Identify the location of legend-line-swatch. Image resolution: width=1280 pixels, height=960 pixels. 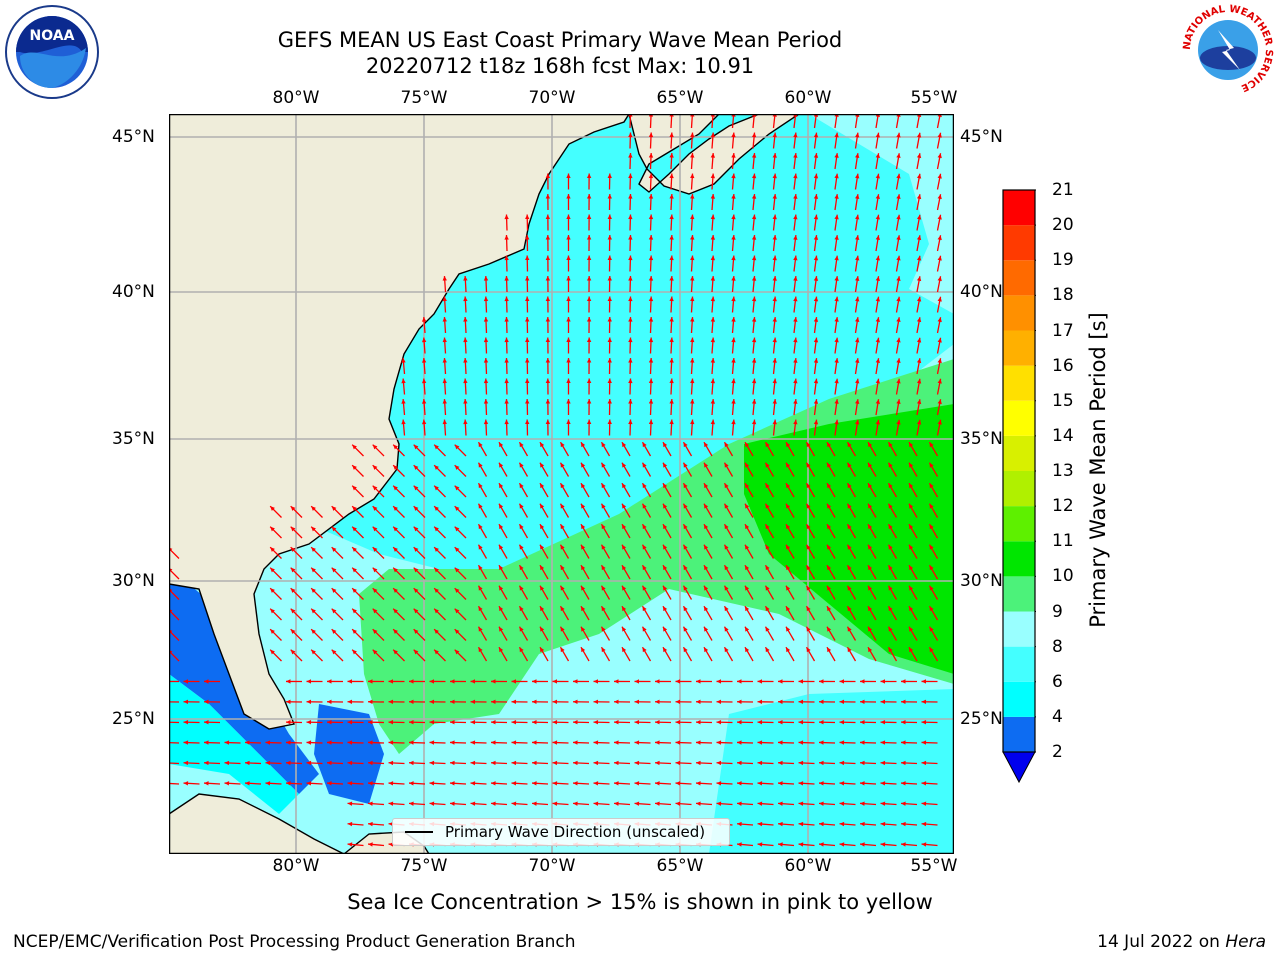
(419, 832).